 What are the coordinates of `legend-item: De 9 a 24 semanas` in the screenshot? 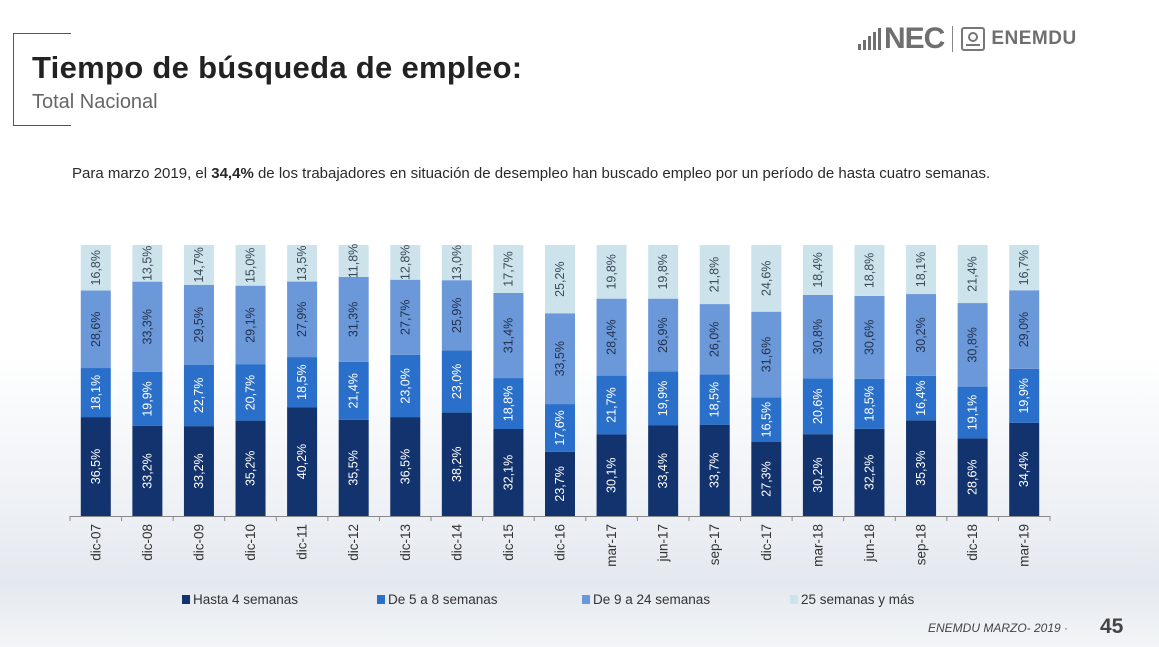 It's located at (686, 599).